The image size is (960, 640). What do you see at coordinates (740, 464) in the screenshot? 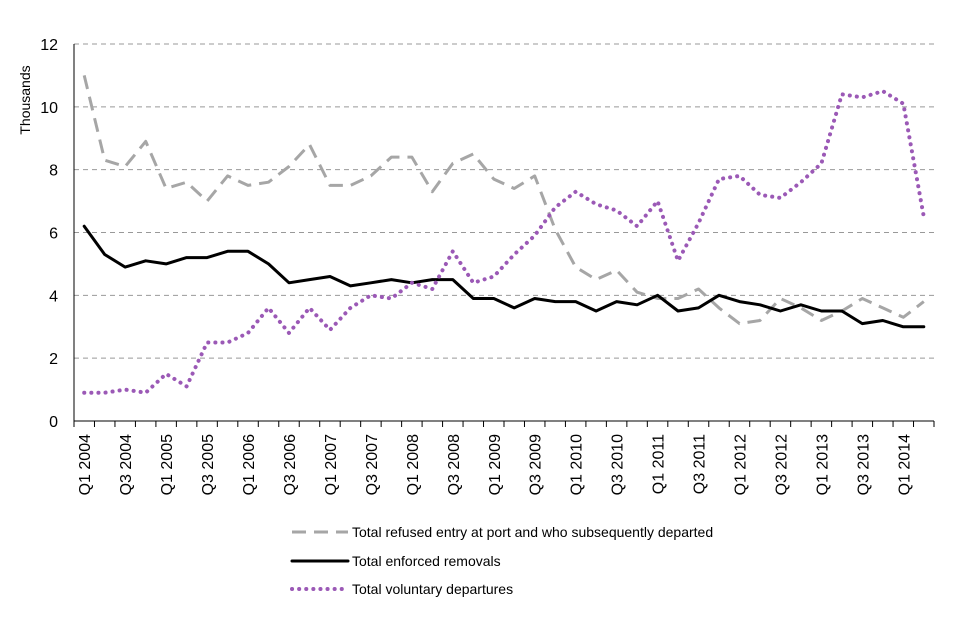
I see `x-tick-label: Q1 2012` at bounding box center [740, 464].